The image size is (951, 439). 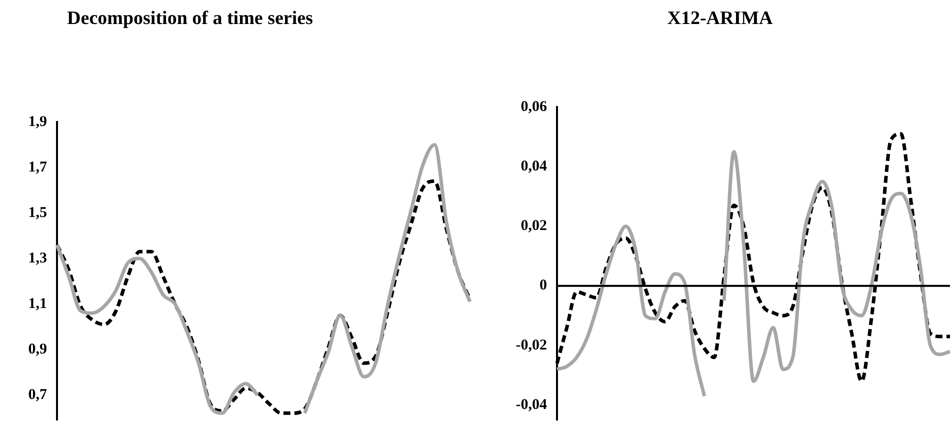 What do you see at coordinates (531, 345) in the screenshot?
I see `y-tick-label: -0,02` at bounding box center [531, 345].